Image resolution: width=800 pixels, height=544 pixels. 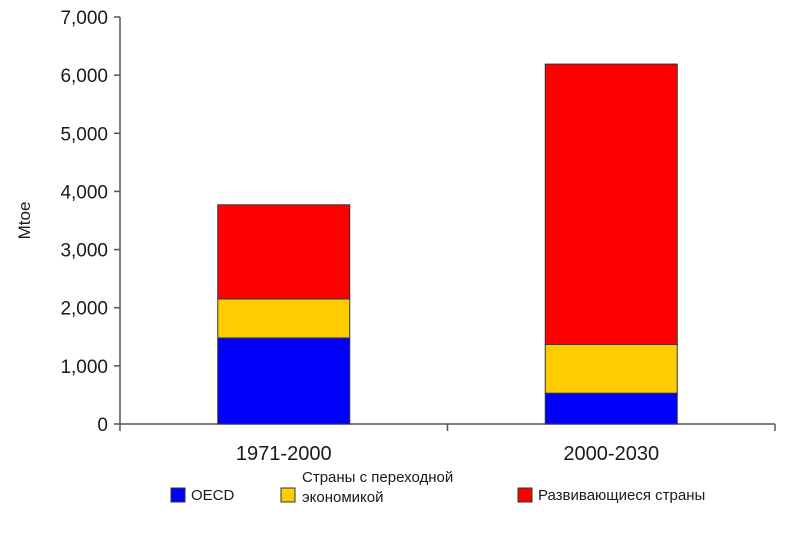 I want to click on x-axis-ticks: 1971-2000 2000-2030, so click(x=447, y=444).